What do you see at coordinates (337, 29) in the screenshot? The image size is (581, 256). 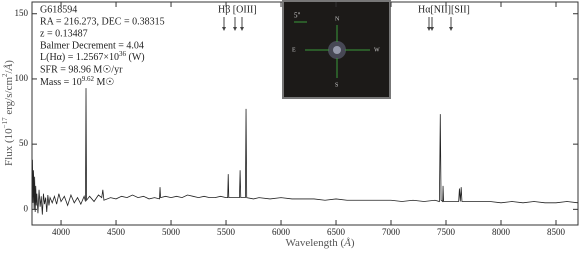 I see `arrow-heads` at bounding box center [337, 29].